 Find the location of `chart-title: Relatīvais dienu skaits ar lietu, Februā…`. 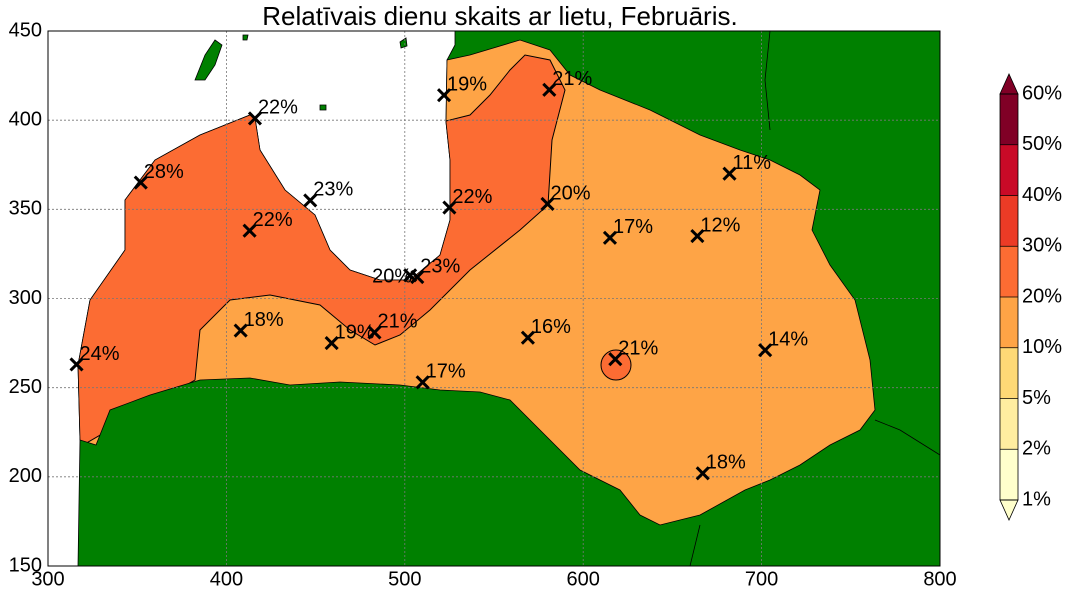

chart-title: Relatīvais dienu skaits ar lietu, Februā… is located at coordinates (499, 16).